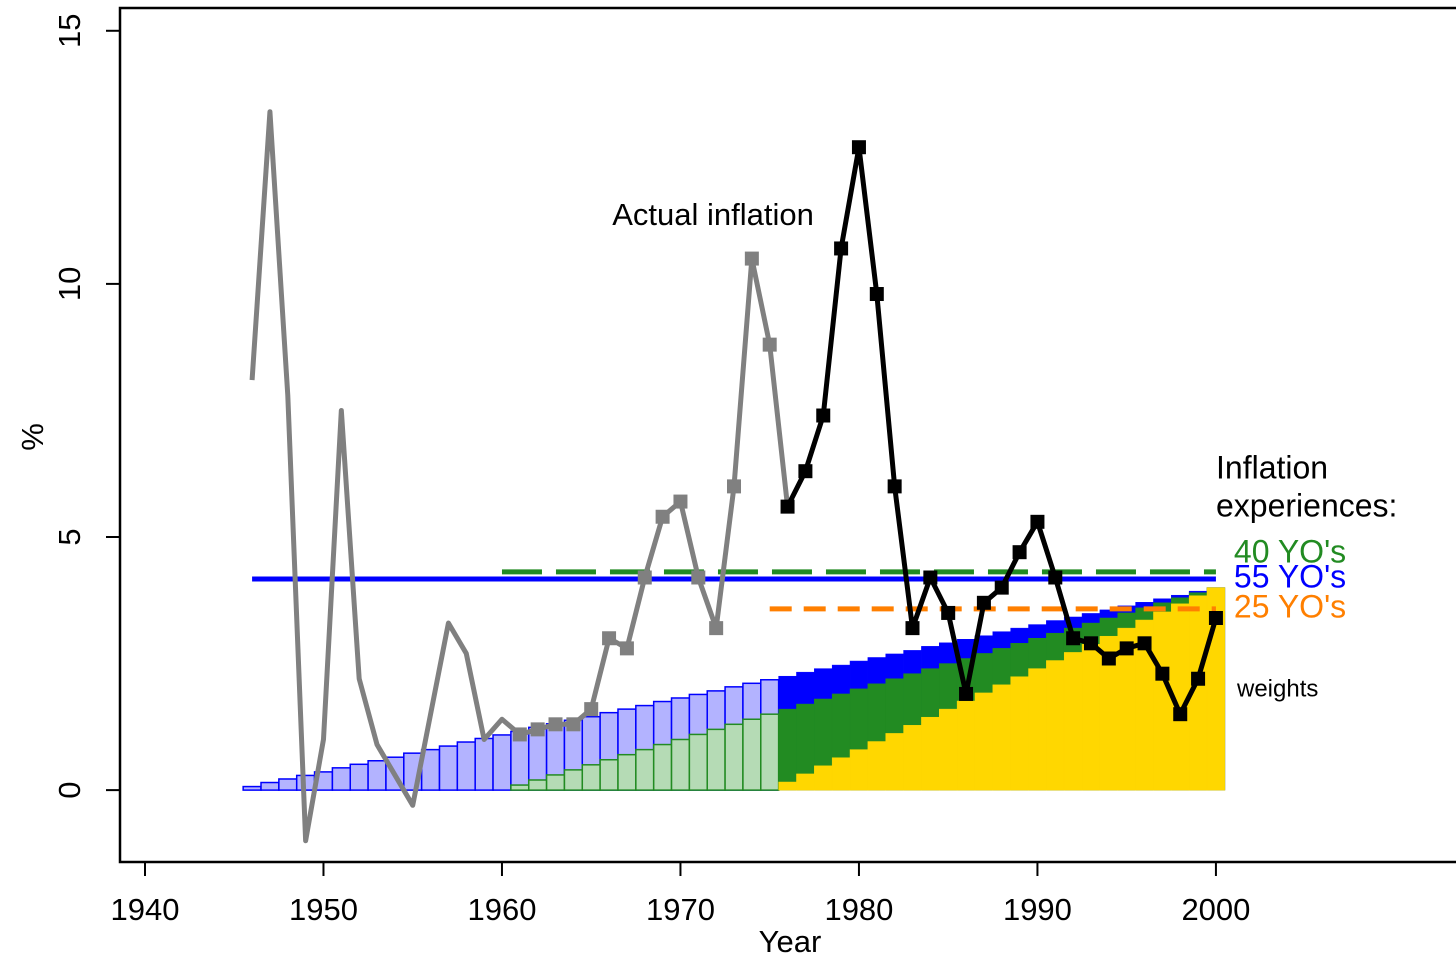  I want to click on x-tick-label: 1990, so click(1037, 909).